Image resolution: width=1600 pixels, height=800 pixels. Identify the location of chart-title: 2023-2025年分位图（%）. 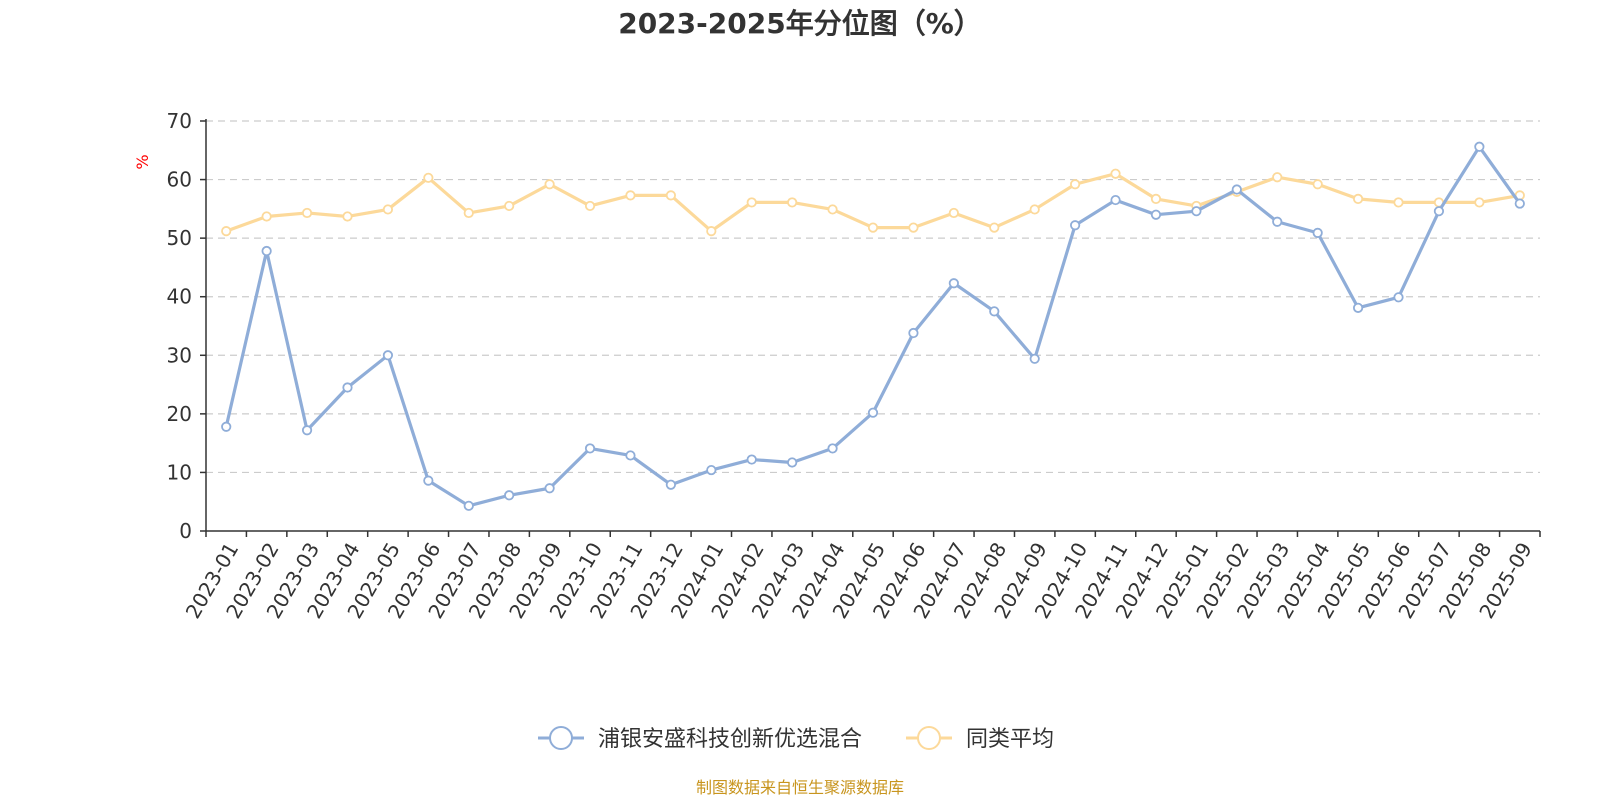
(800, 23).